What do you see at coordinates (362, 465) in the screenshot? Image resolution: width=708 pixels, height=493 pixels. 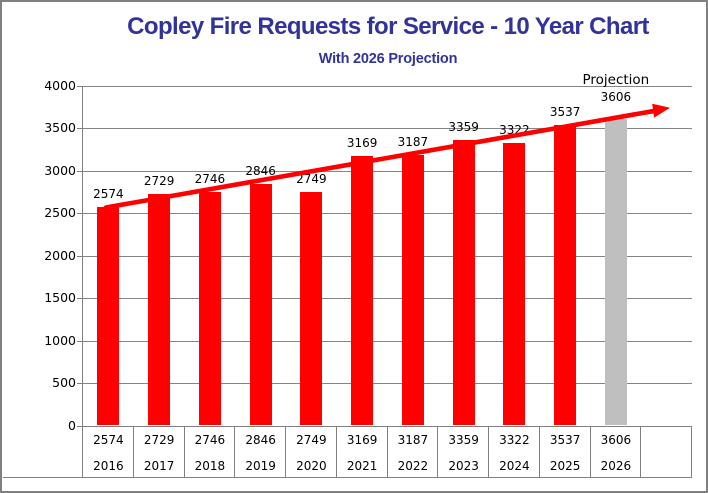 I see `table-year-cell: 2021` at bounding box center [362, 465].